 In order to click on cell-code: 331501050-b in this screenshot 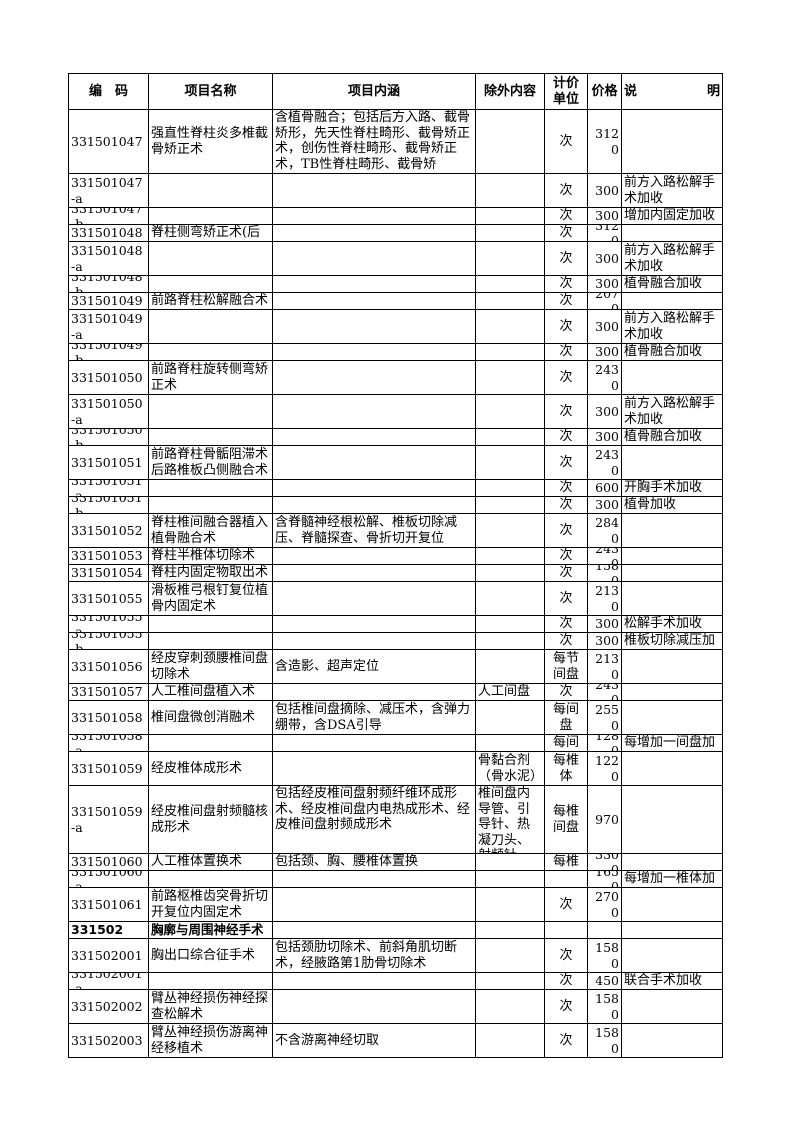, I will do `click(108, 437)`.